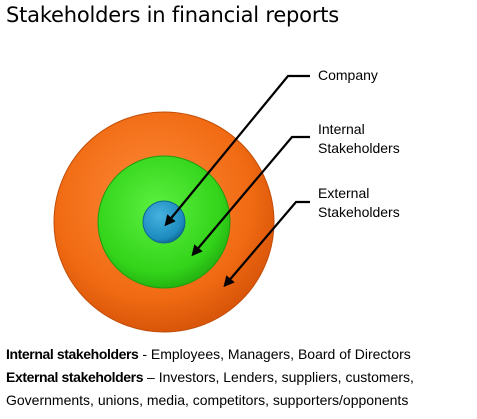 This screenshot has width=477, height=419. I want to click on label-company: Company, so click(348, 75).